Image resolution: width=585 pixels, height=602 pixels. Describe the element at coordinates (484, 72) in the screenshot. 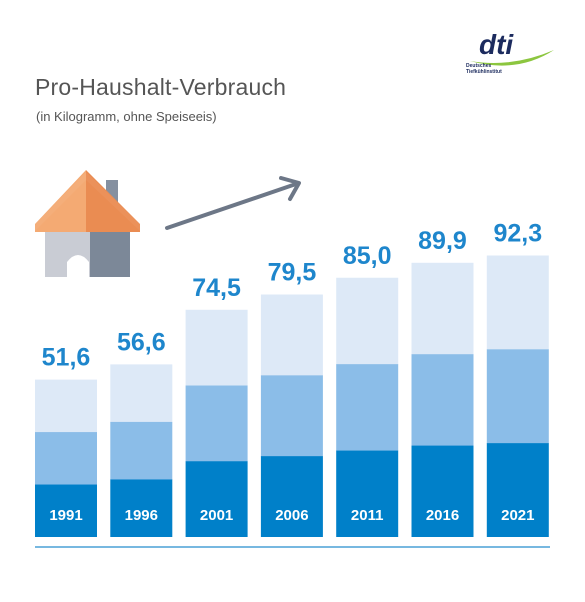

I see `logo-line2: Tiefkühlinstitut` at that location.